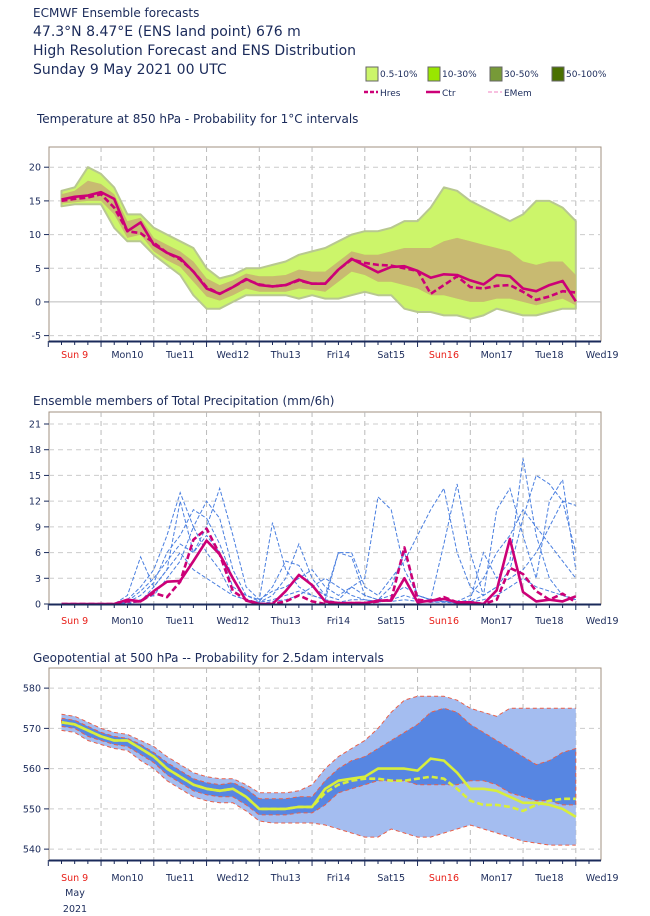 The image size is (650, 916). Describe the element at coordinates (35, 235) in the screenshot. I see `y-tick-label: 10` at that location.